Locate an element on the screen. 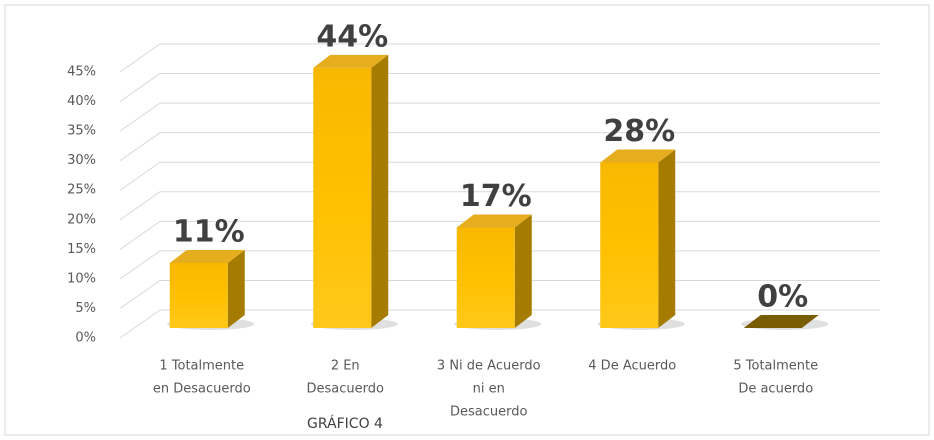 The image size is (934, 440). x-tick-label: en Desacuerdo is located at coordinates (202, 389).